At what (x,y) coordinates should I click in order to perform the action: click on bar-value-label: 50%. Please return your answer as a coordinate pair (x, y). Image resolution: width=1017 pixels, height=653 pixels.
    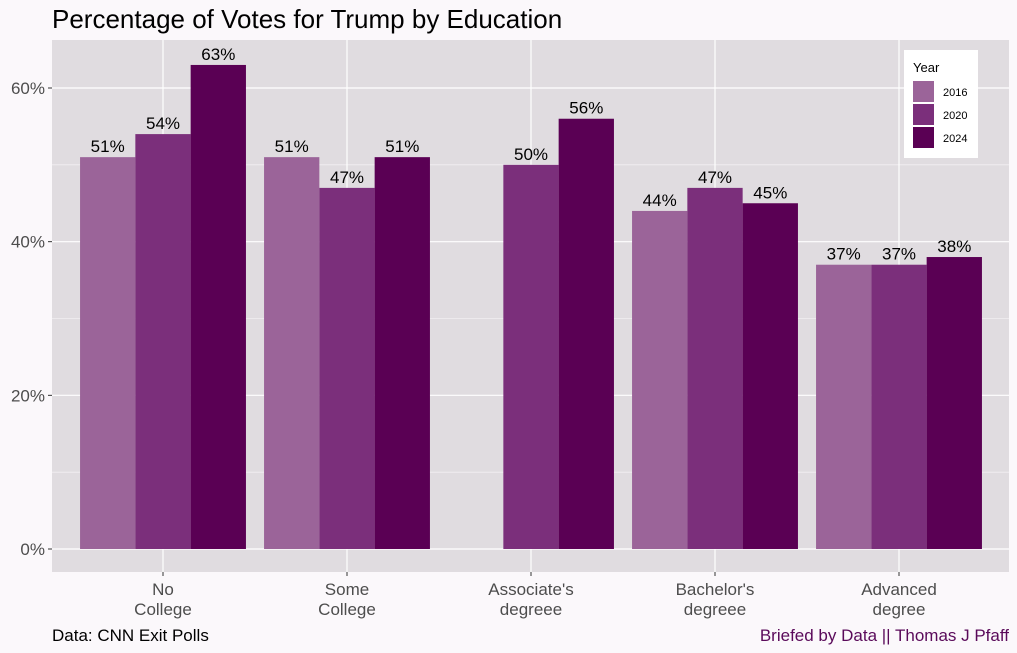
    Looking at the image, I should click on (531, 154).